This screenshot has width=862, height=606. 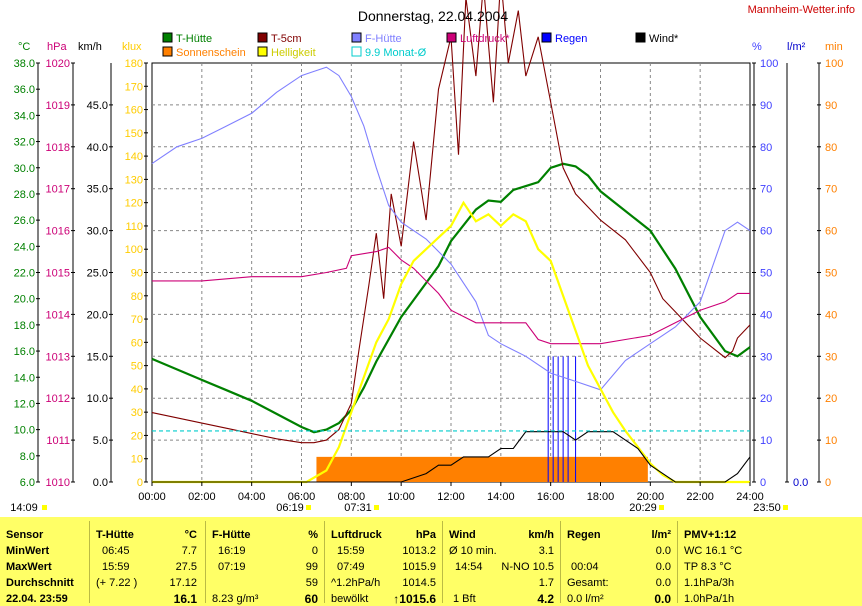 I want to click on thuette-unit: °C, so click(x=190, y=535).